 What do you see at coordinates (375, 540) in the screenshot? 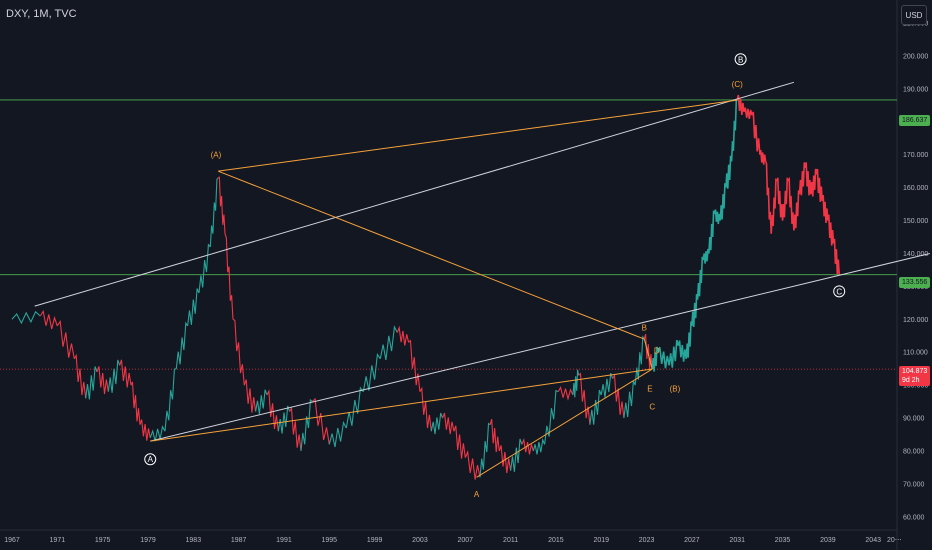
I see `x-tick-label: 1999` at bounding box center [375, 540].